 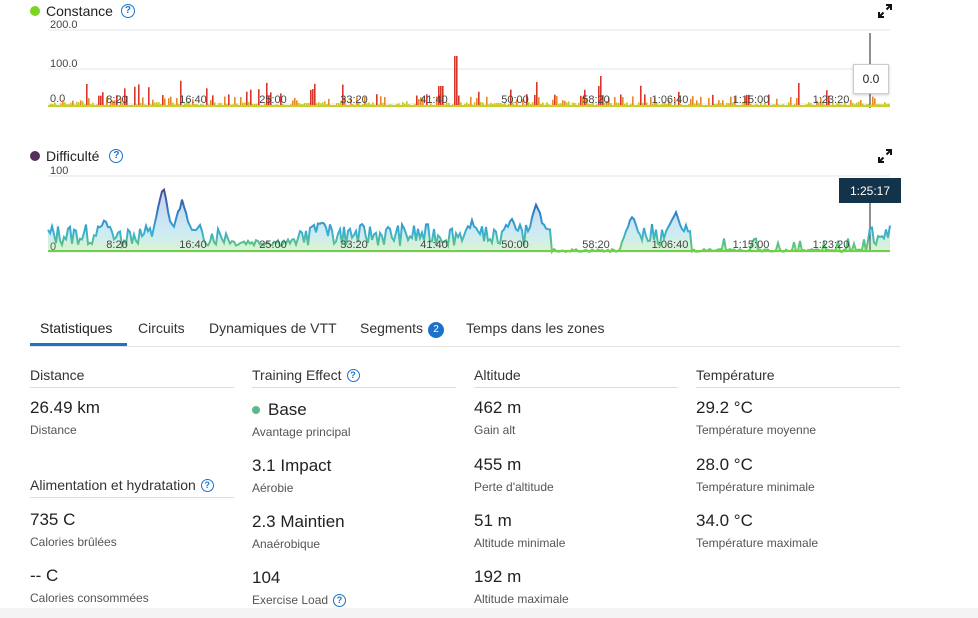 What do you see at coordinates (116, 245) in the screenshot?
I see `difficulte-x-tick-label: 8:20` at bounding box center [116, 245].